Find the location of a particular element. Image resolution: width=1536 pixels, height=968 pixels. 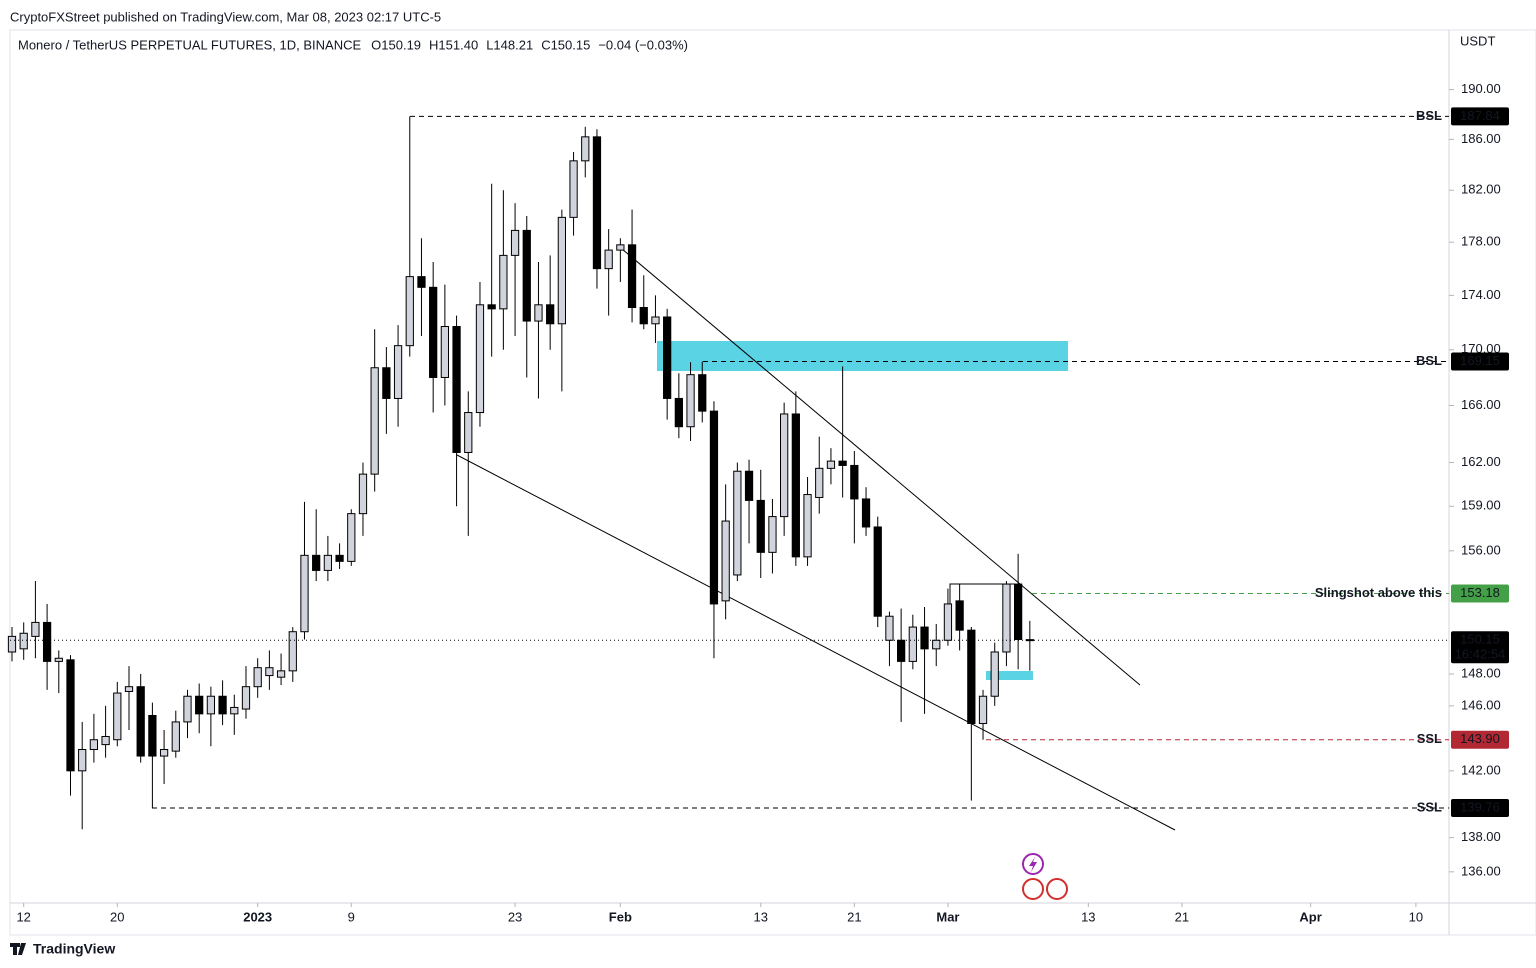

price-label: 169.15 is located at coordinates (1480, 360).